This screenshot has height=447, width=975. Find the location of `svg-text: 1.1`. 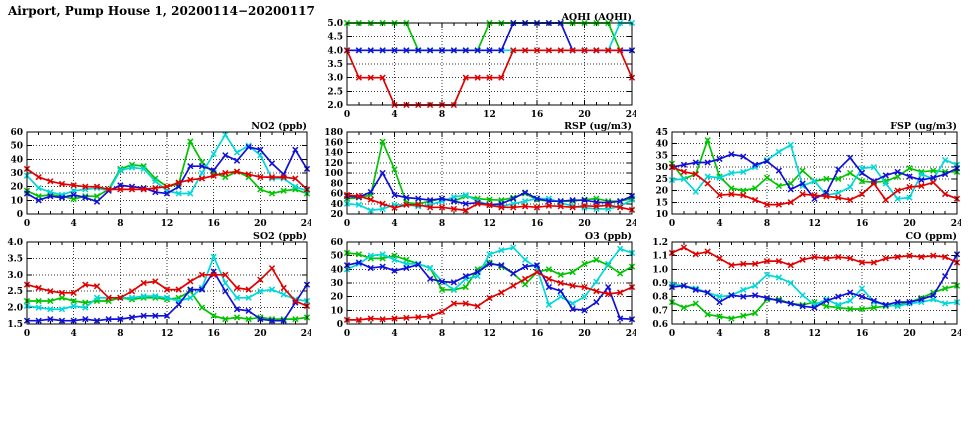

svg-text: 1.1 is located at coordinates (660, 257).